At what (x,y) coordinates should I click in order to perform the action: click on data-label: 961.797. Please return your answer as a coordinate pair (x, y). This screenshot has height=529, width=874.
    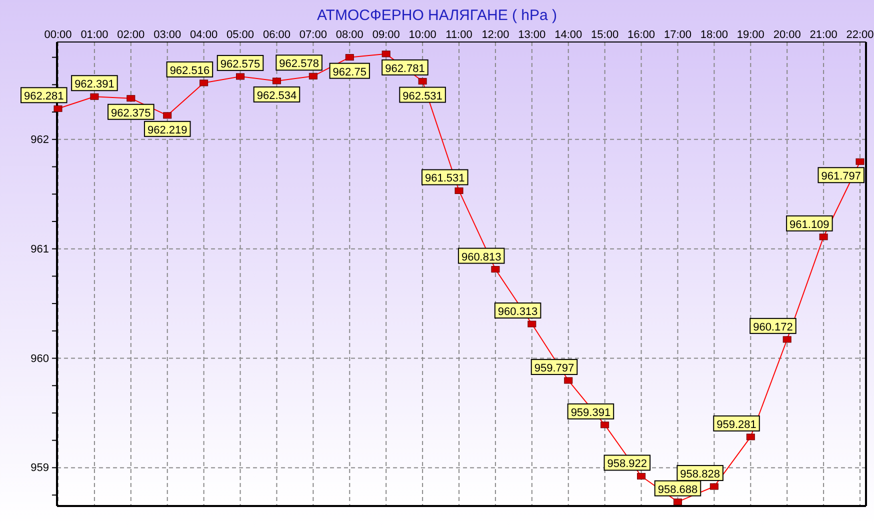
    Looking at the image, I should click on (841, 176).